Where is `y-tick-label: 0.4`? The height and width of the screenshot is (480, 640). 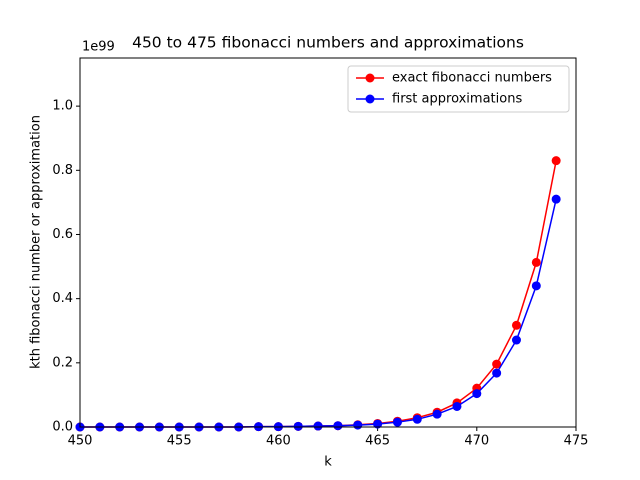
y-tick-label: 0.4 is located at coordinates (62, 298).